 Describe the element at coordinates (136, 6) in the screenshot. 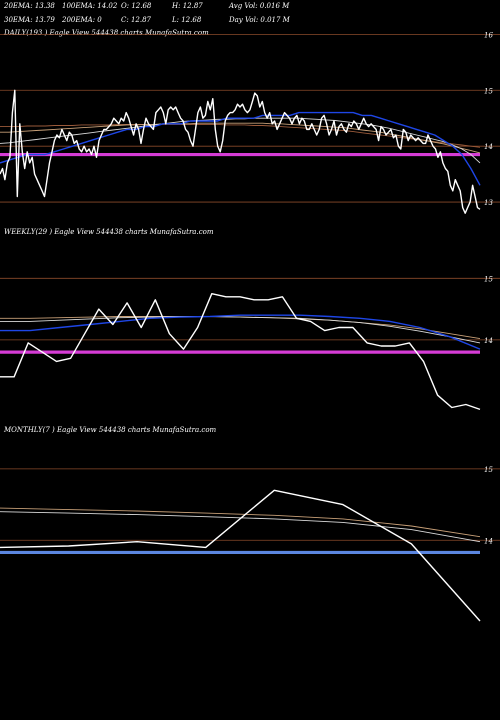

I see `stat-open: O: 12.68` at that location.